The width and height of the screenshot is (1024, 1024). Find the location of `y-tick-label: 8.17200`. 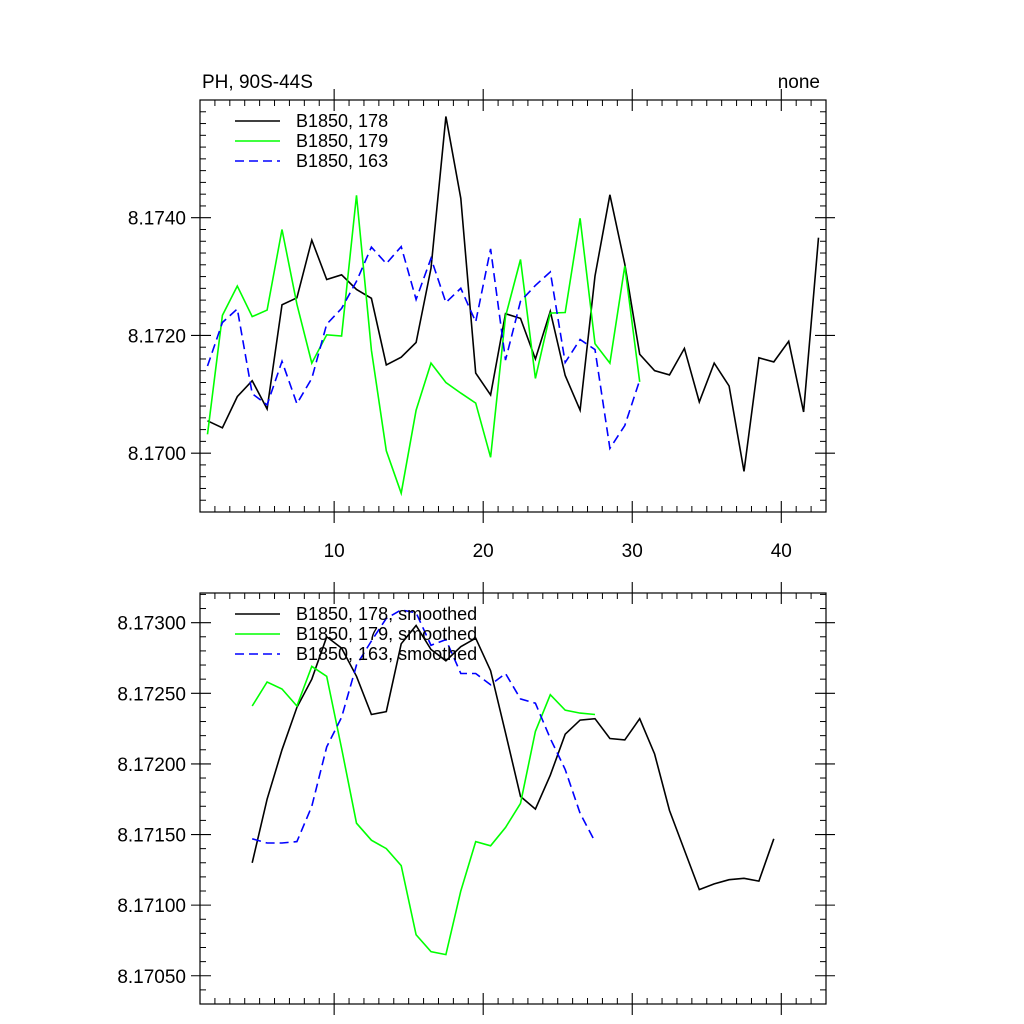

y-tick-label: 8.17200 is located at coordinates (151, 765).